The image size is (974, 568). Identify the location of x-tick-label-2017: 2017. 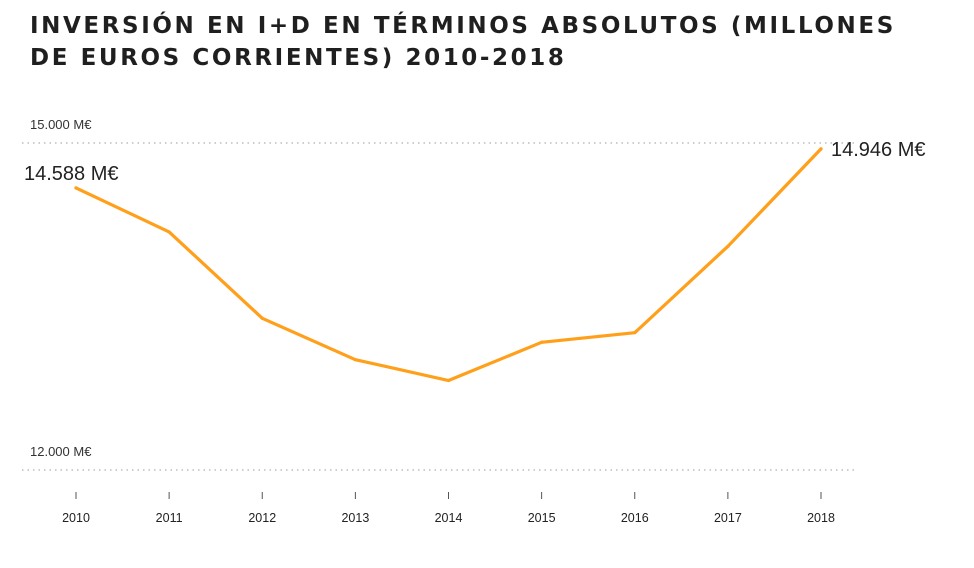
(728, 518).